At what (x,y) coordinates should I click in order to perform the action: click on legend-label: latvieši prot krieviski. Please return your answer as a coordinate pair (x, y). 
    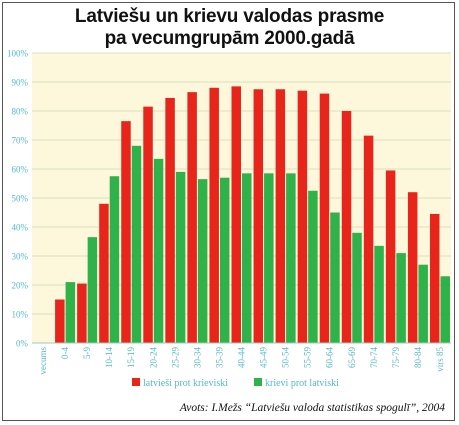
    Looking at the image, I should click on (185, 383).